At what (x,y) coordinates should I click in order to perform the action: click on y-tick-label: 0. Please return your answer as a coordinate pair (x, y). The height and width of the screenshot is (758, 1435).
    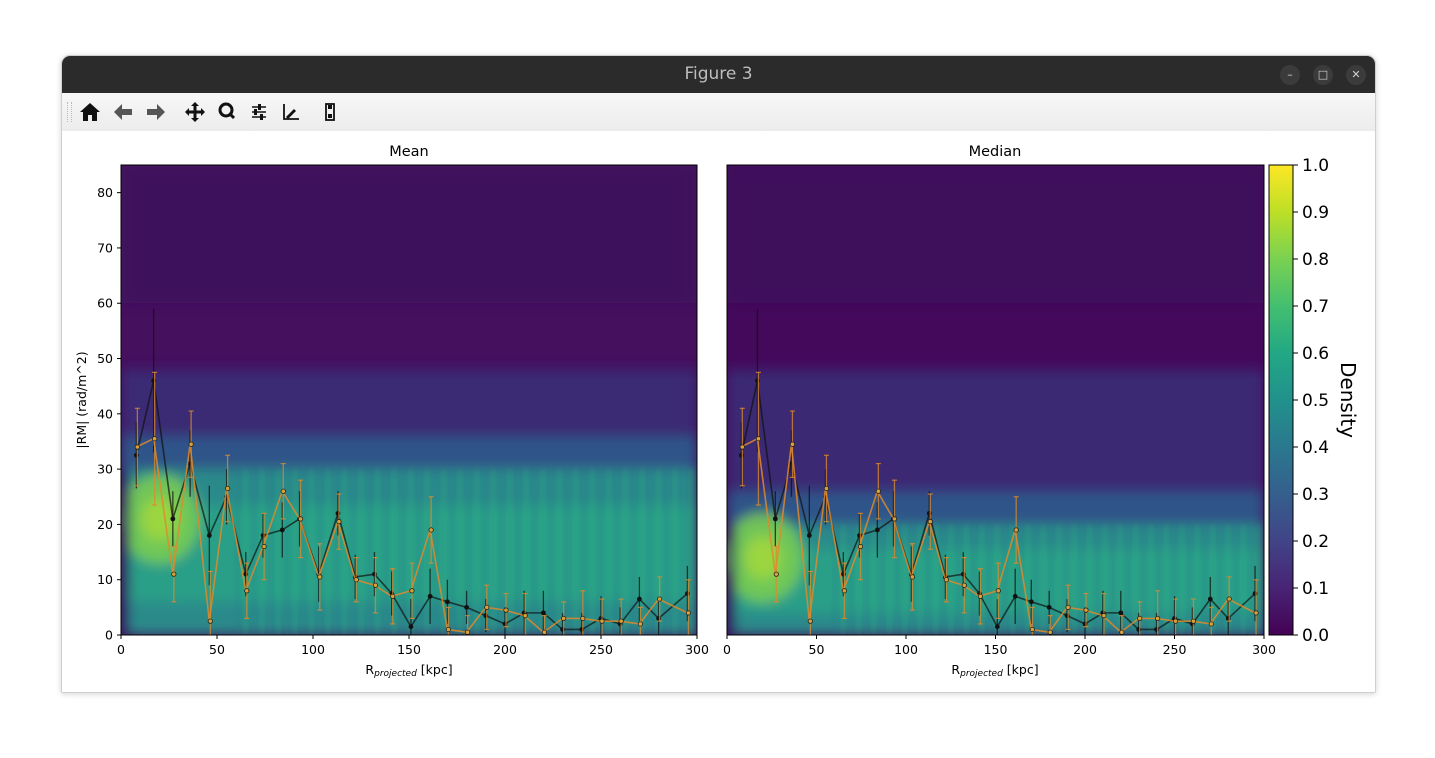
    Looking at the image, I should click on (109, 635).